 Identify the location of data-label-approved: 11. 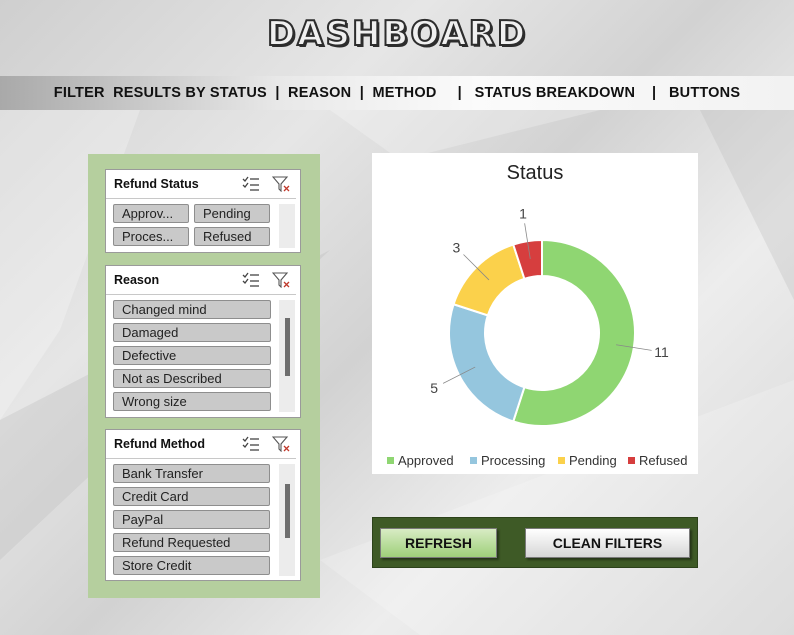
(661, 352).